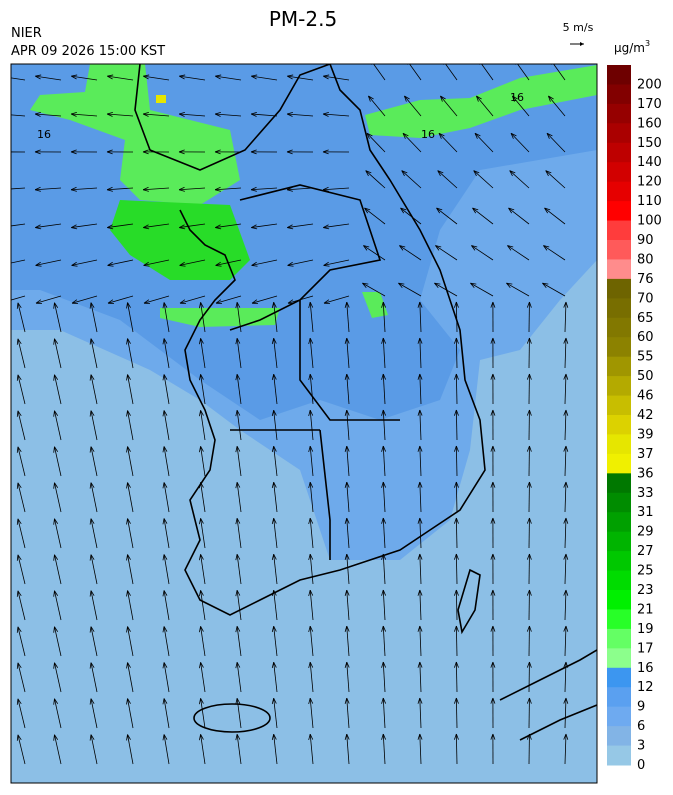 Image resolution: width=673 pixels, height=795 pixels. Describe the element at coordinates (645, 396) in the screenshot. I see `colorbar-label: 46` at that location.